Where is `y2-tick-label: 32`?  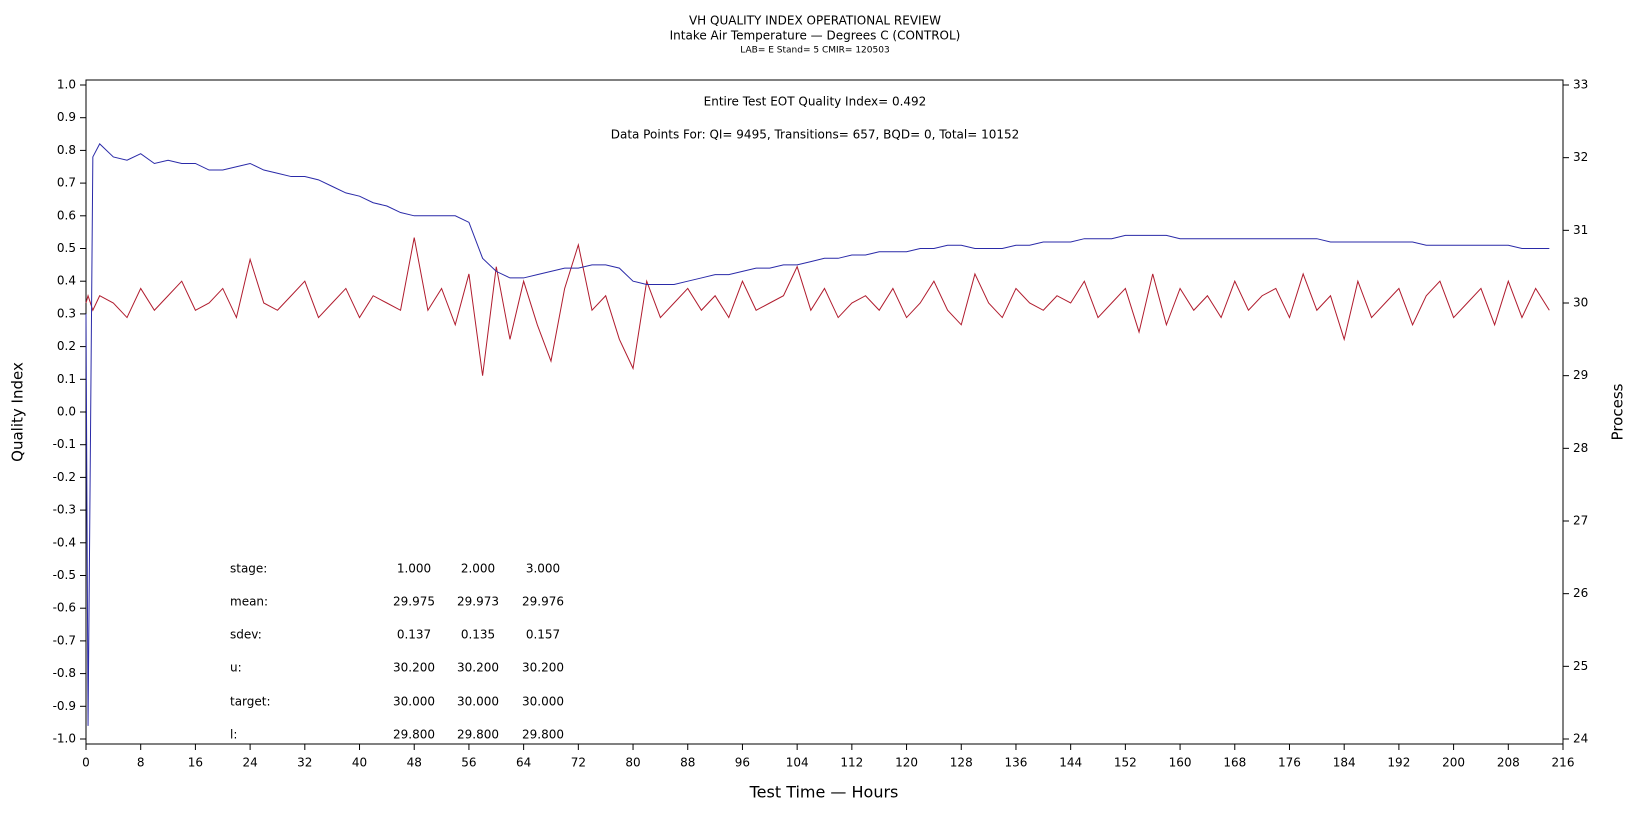 y2-tick-label: 32 is located at coordinates (1580, 157).